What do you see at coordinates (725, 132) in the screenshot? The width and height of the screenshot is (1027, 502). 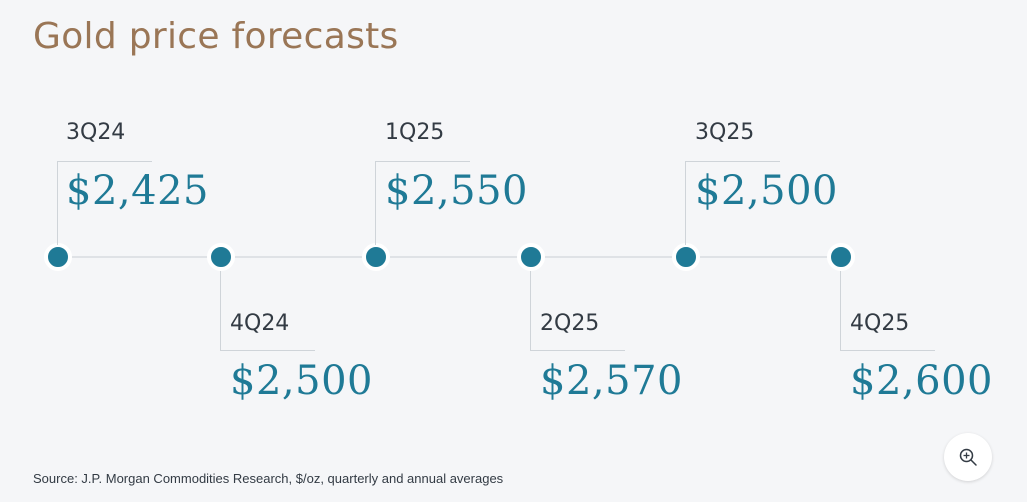 I see `quarter-label-3q25: 3Q25` at bounding box center [725, 132].